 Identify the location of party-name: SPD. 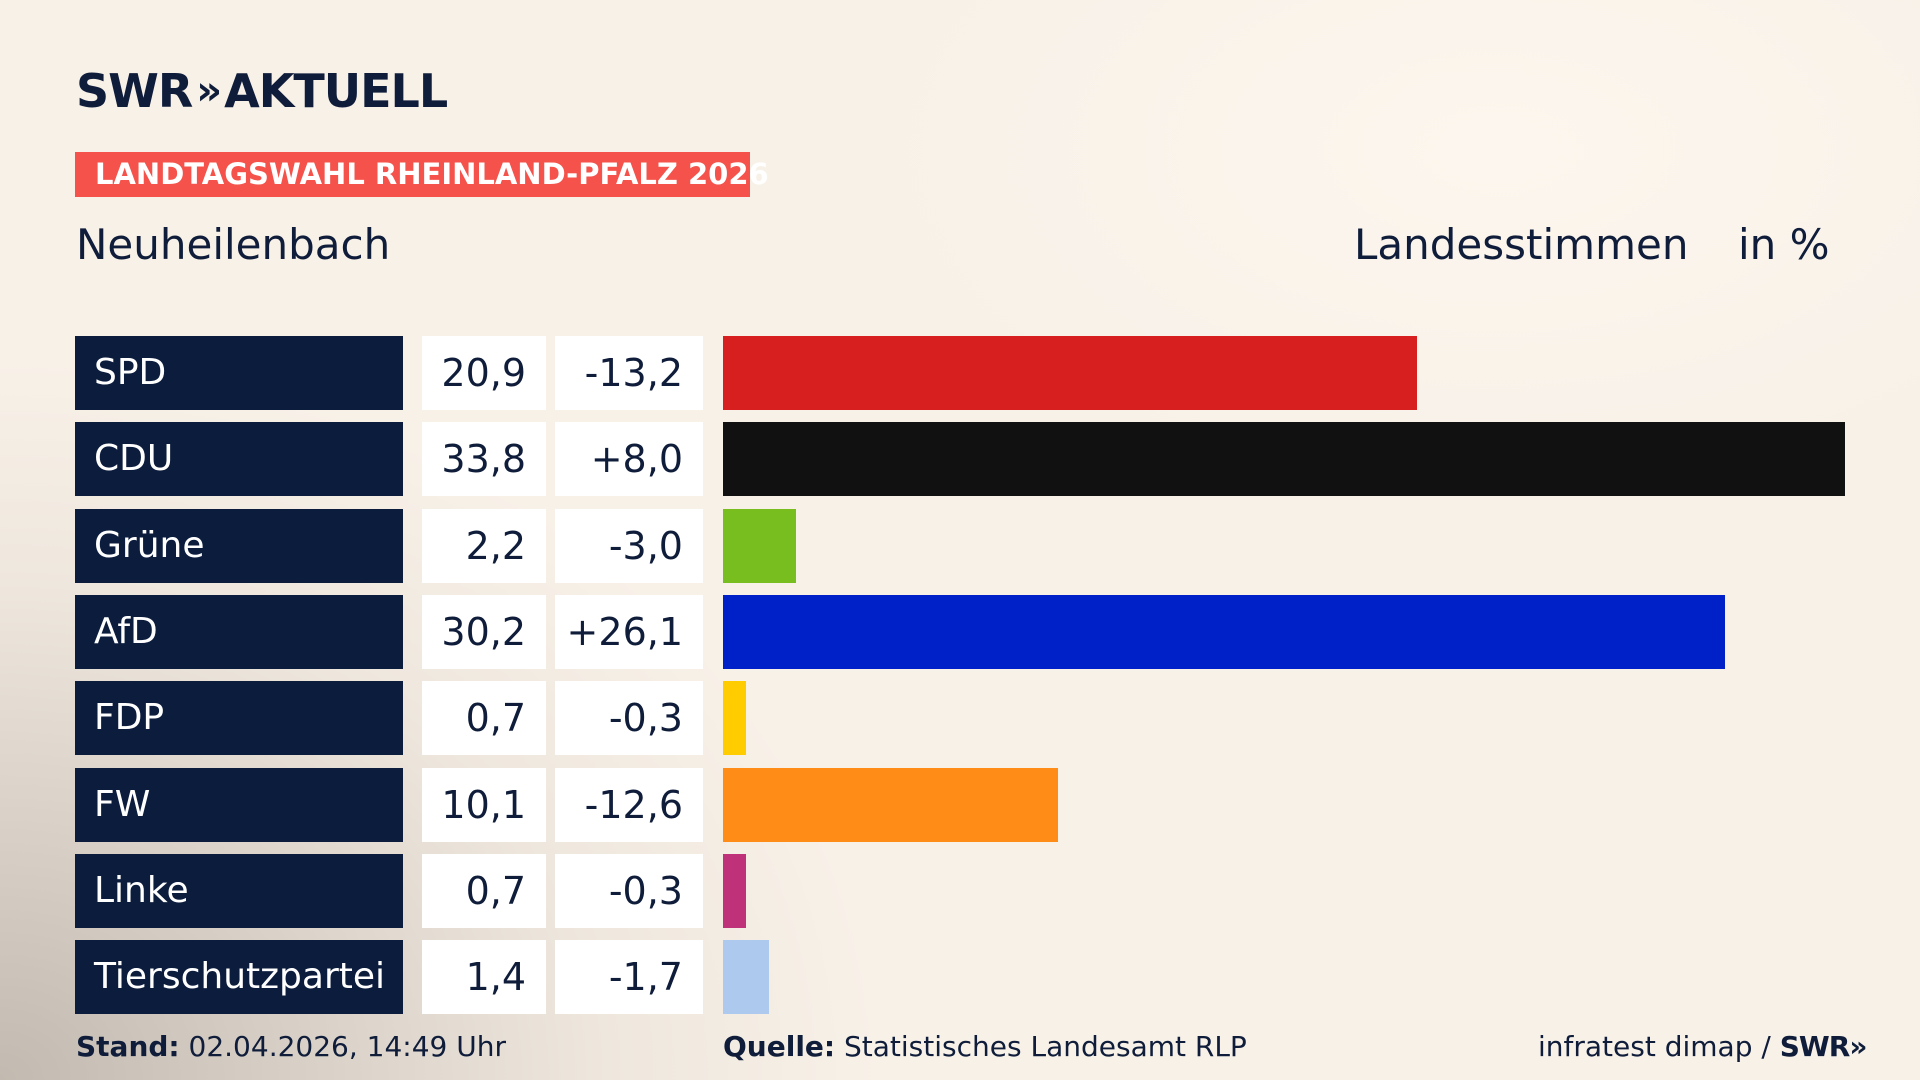
(239, 373).